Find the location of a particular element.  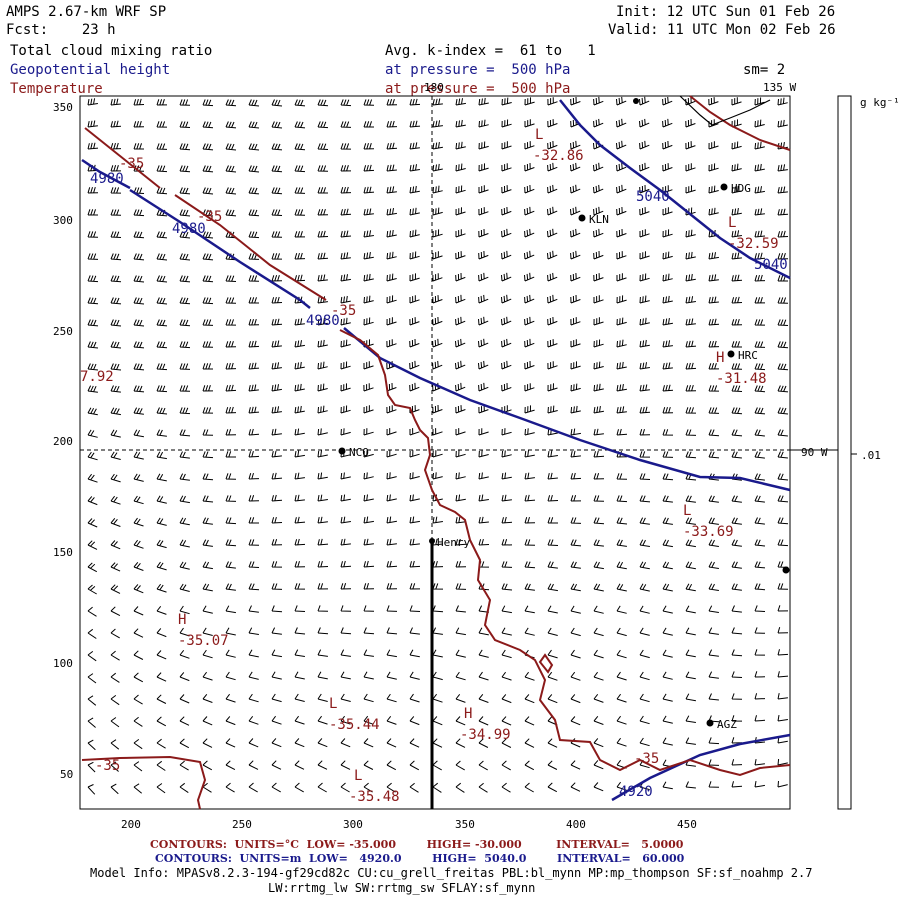

extremum-value-2: -32.59 is located at coordinates (753, 244).